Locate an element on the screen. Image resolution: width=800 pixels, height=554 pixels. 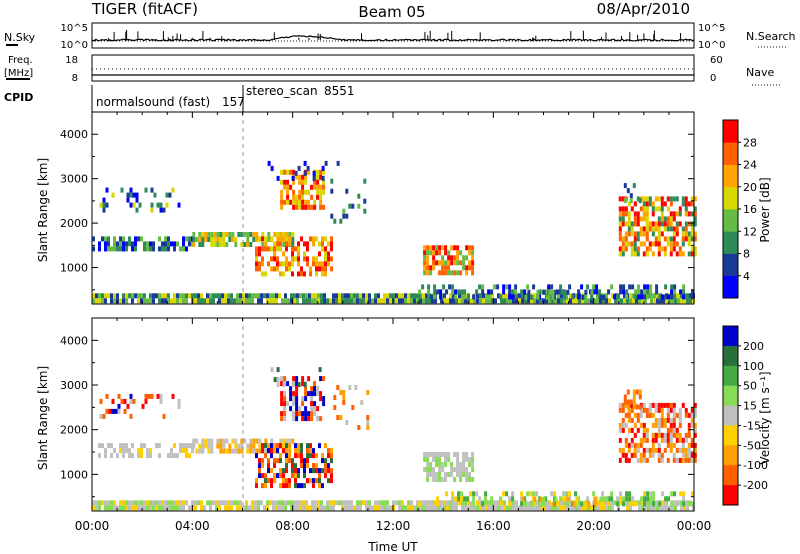
nsearch-tick-top: 10^5 is located at coordinates (711, 28).